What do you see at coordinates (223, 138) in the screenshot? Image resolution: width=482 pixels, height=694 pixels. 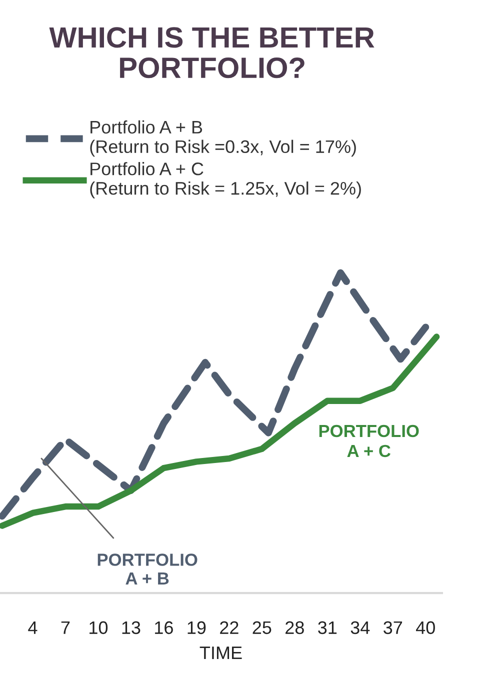 I see `legend-label: Portfolio A + B (Return to Risk =0.3x, Vol = 17%)` at bounding box center [223, 138].